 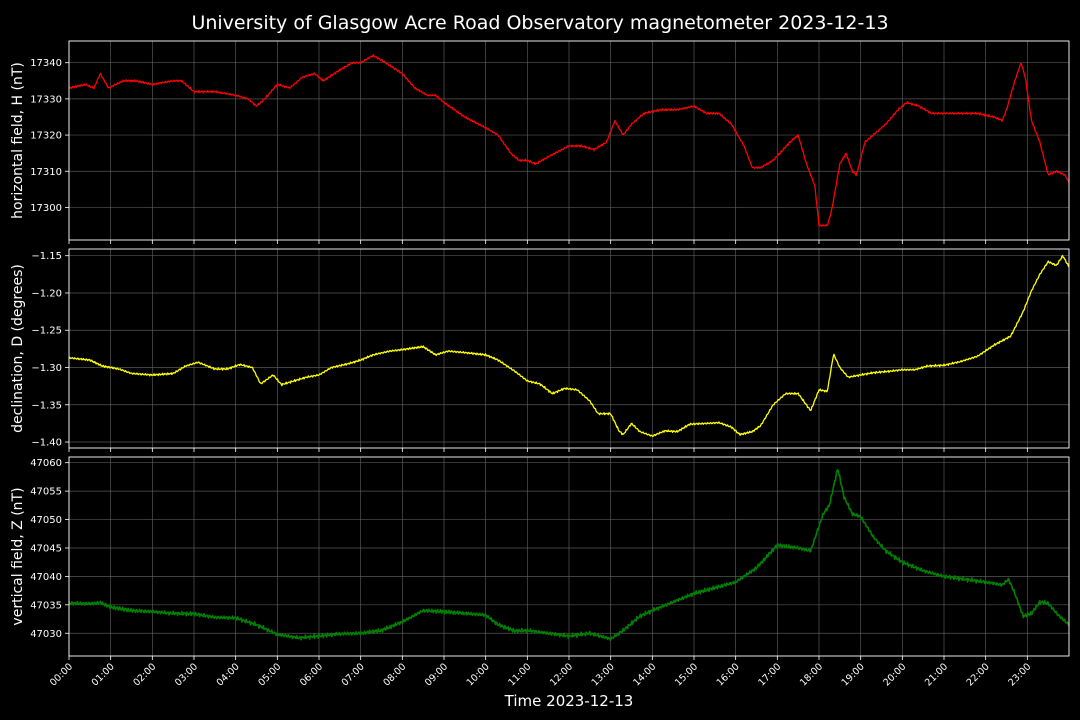 I want to click on x-axis-label: Time 2023-12-13, so click(x=569, y=701).